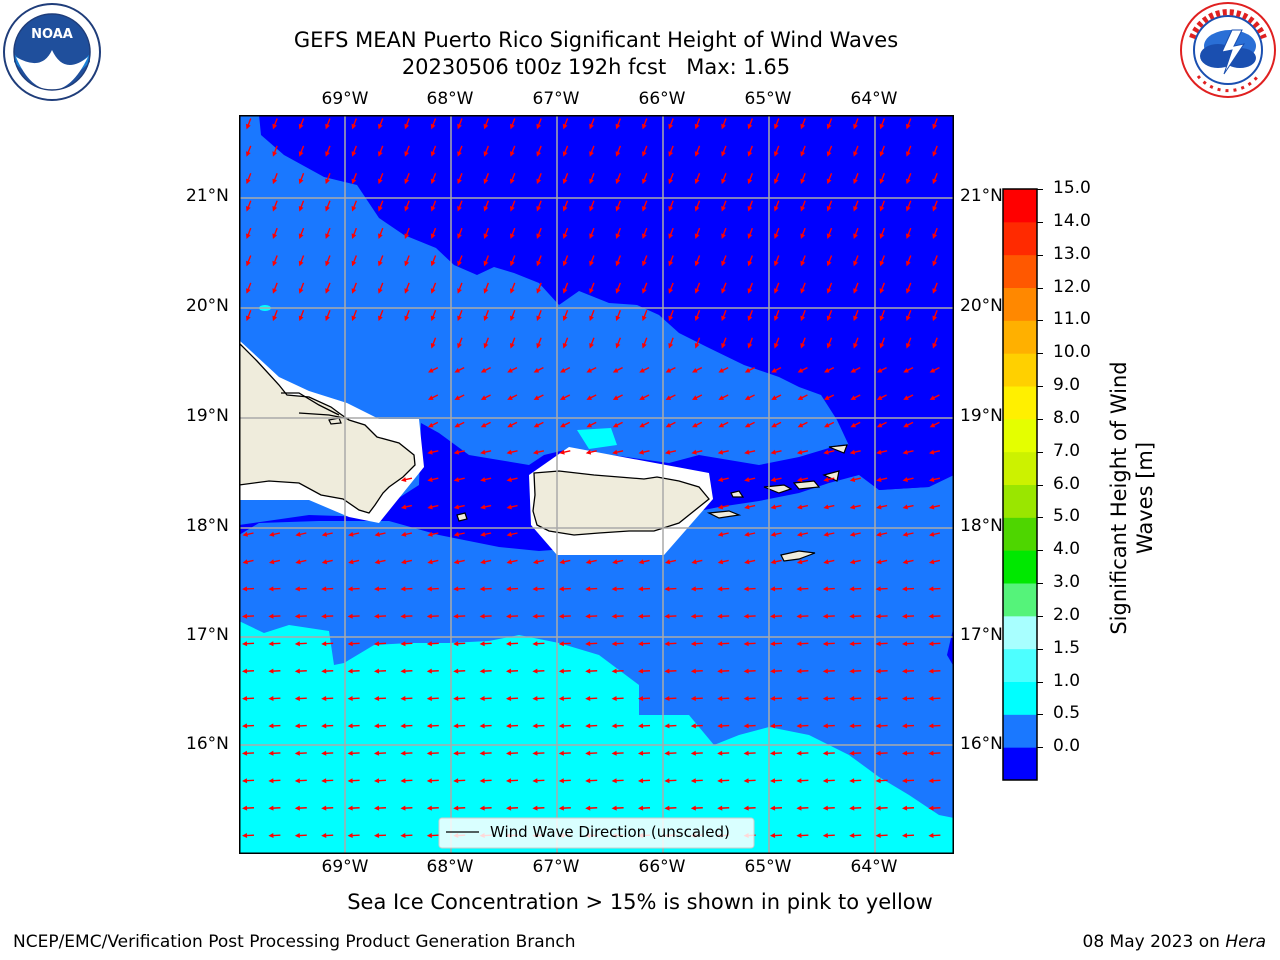  I want to click on right-lat-label-21n: 21°N, so click(981, 196).